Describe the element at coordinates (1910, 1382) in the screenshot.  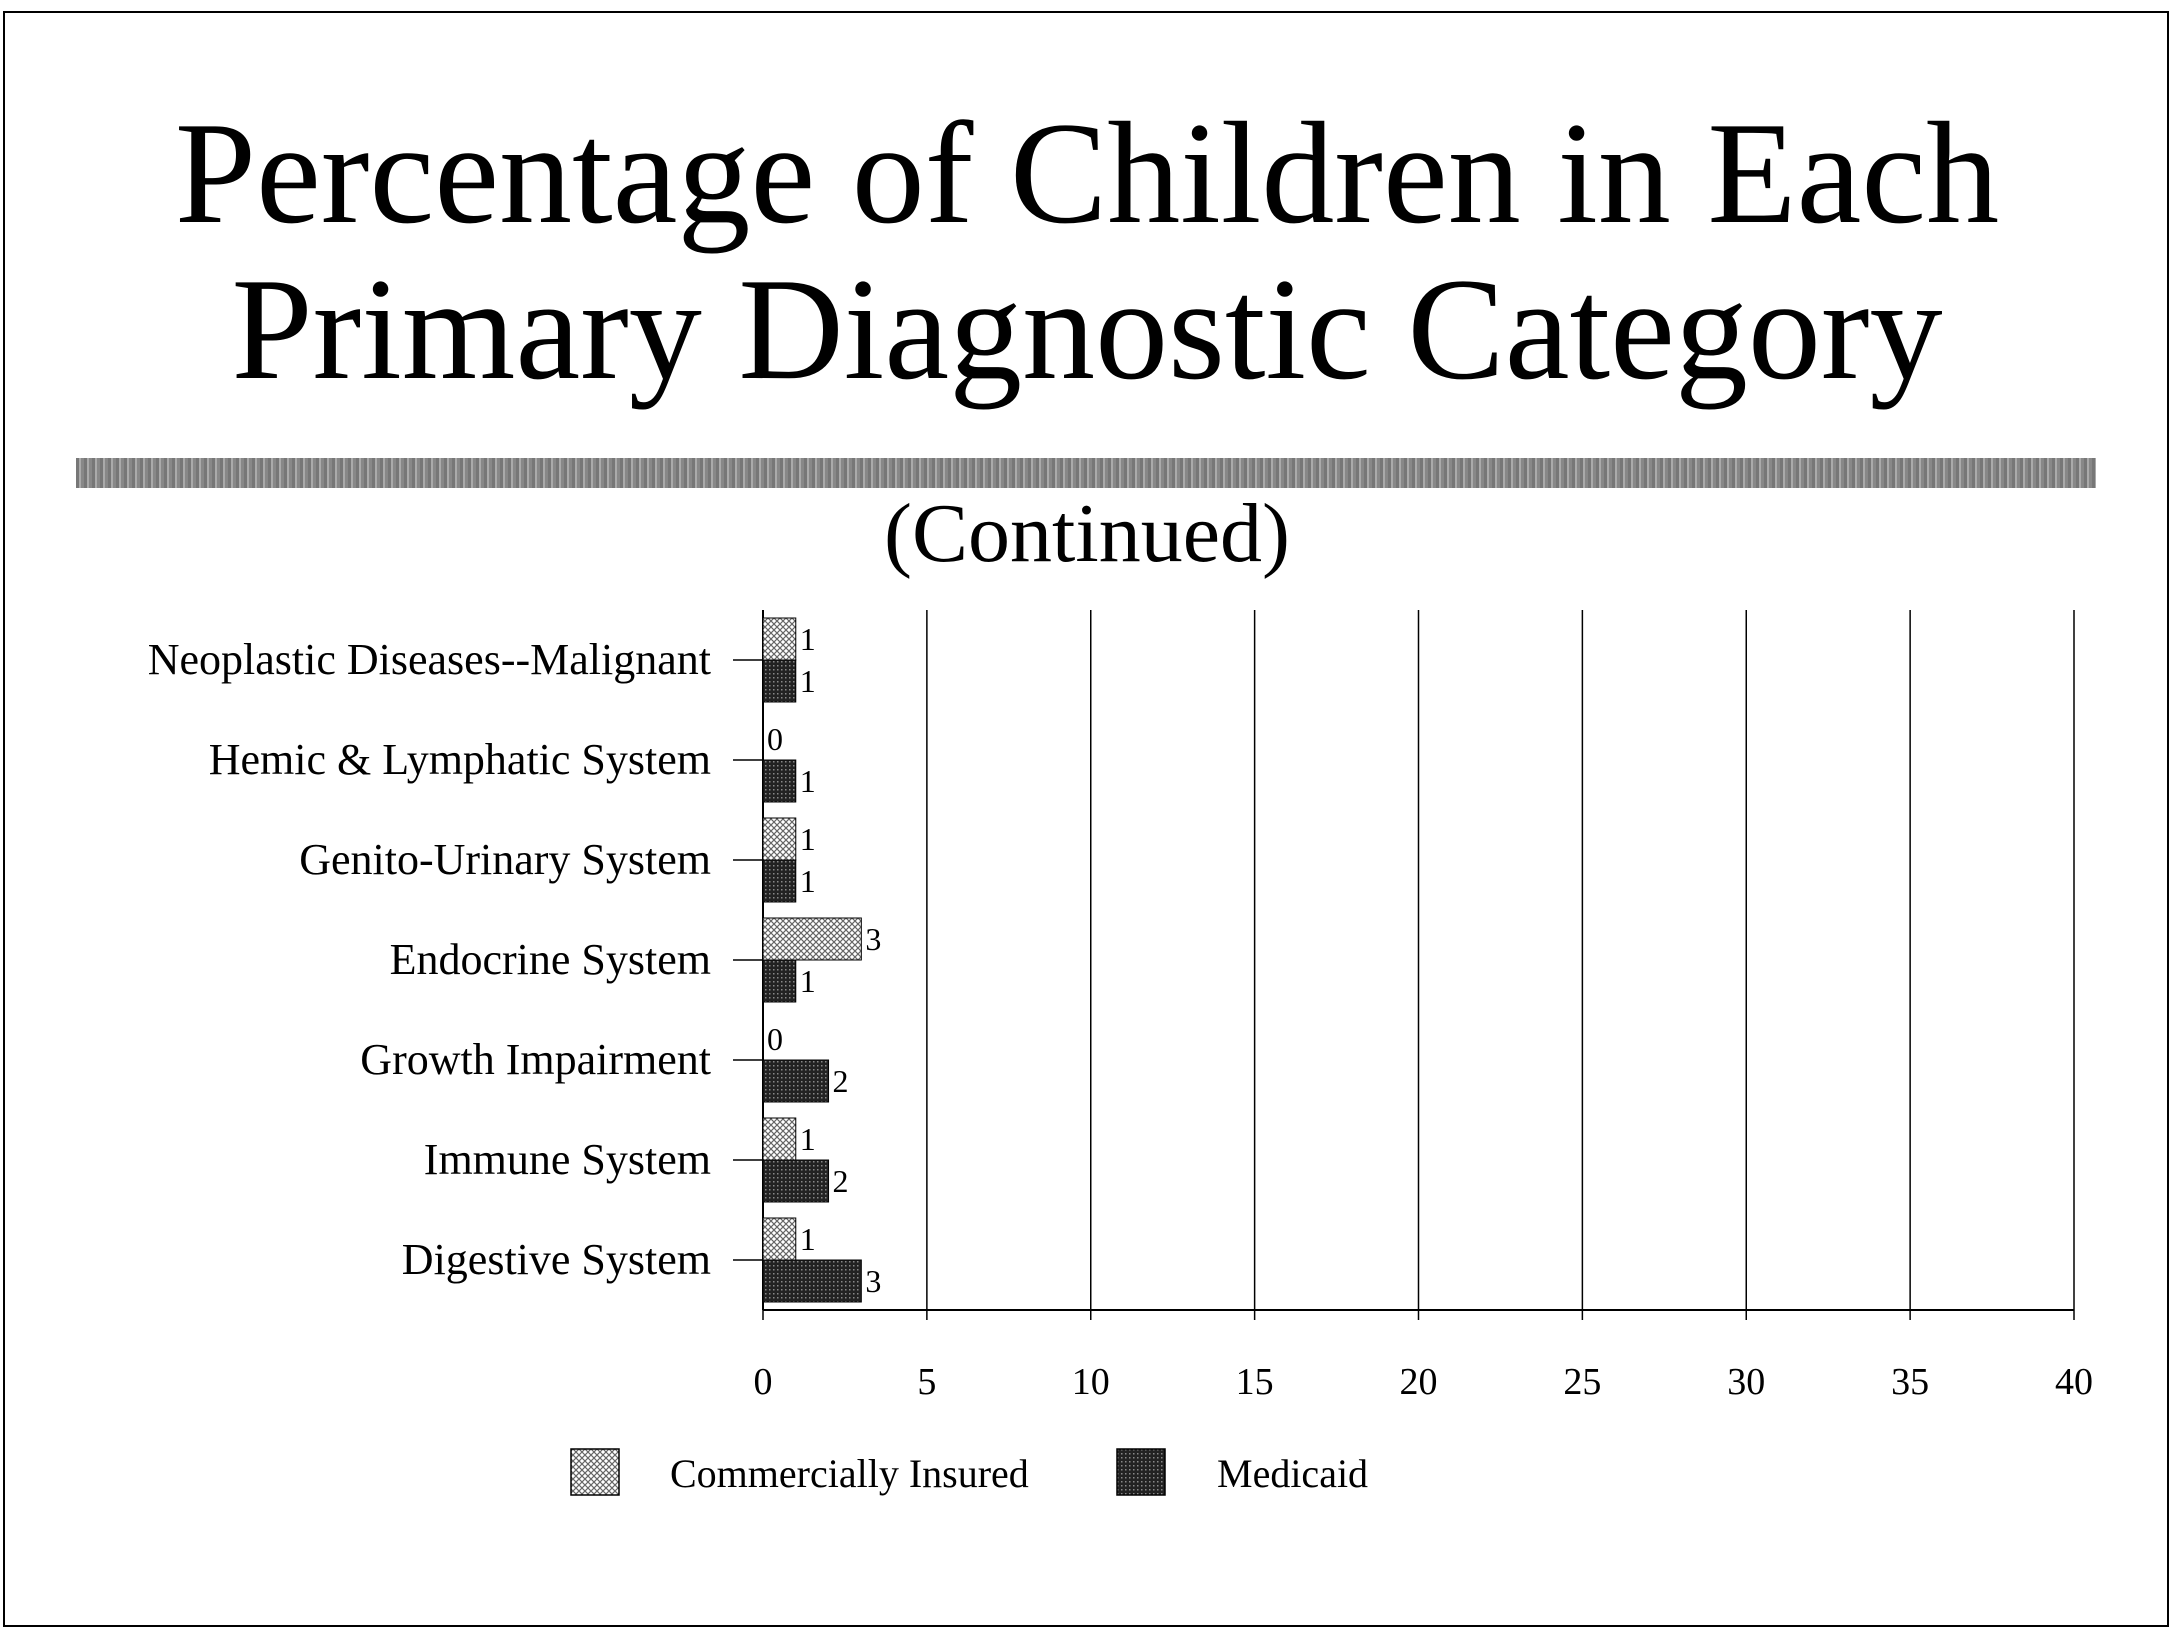
I see `x-tick-label: 35` at that location.